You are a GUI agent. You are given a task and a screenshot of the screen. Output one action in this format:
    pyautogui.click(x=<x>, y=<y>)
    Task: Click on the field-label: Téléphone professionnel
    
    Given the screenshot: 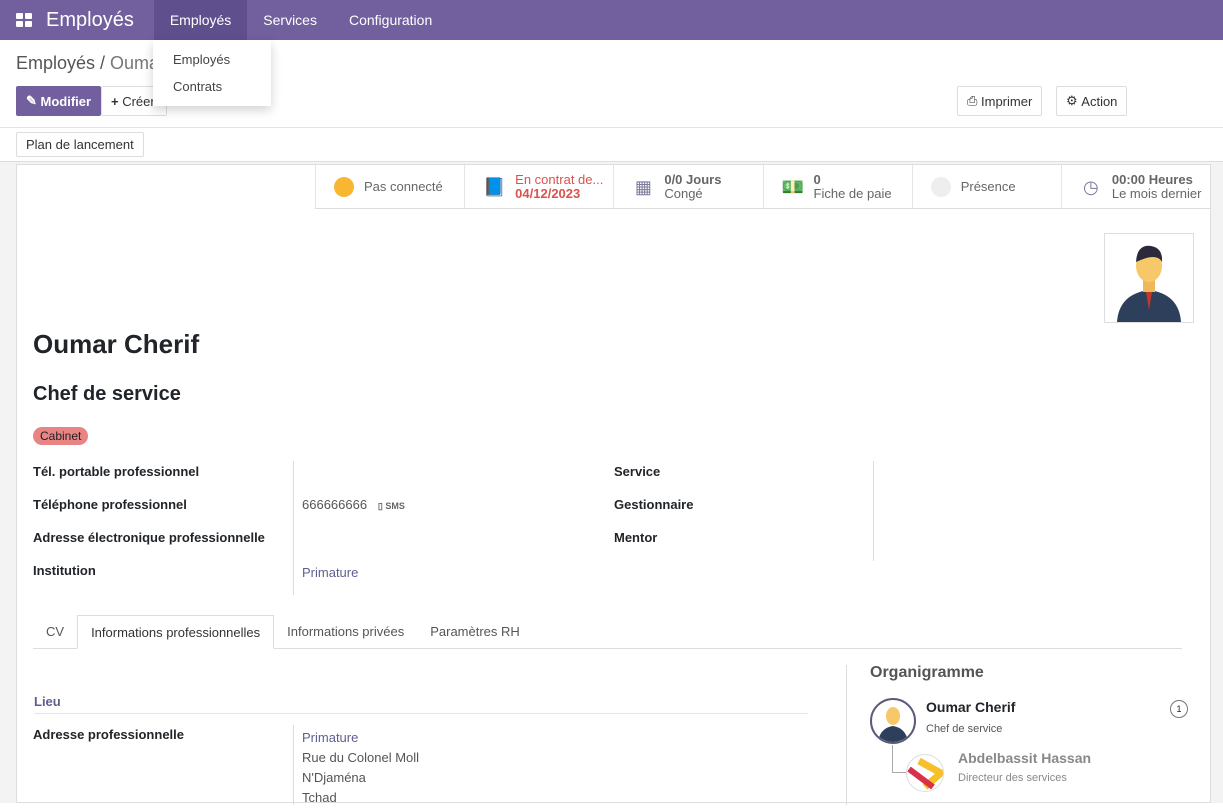 What is the action you would take?
    pyautogui.click(x=110, y=504)
    